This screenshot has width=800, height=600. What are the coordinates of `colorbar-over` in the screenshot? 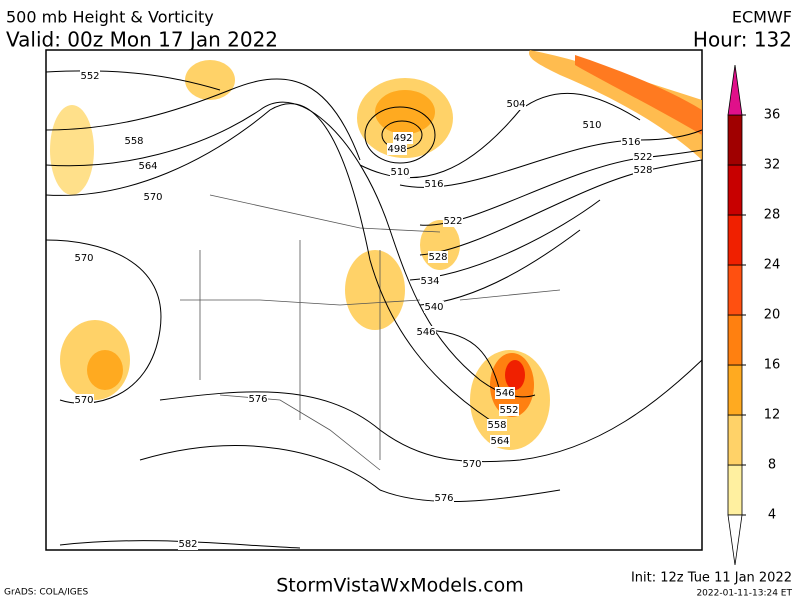 It's located at (735, 90).